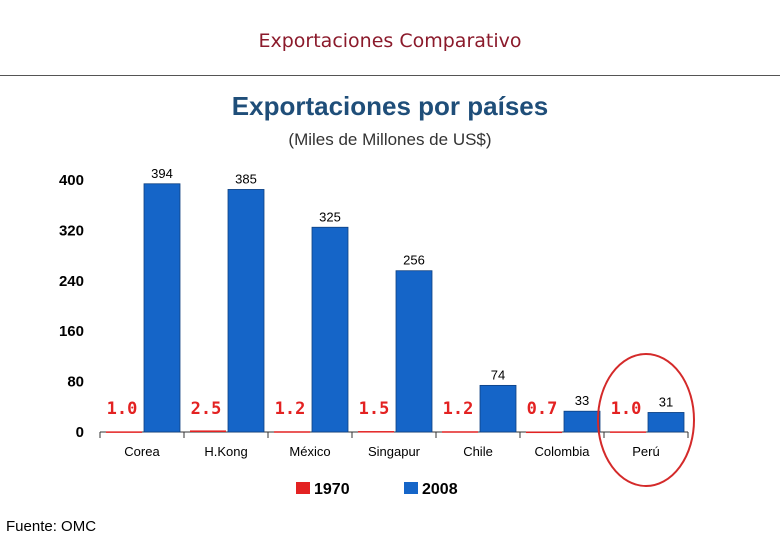 The width and height of the screenshot is (780, 540). Describe the element at coordinates (80, 432) in the screenshot. I see `y-tick-label: 0` at that location.